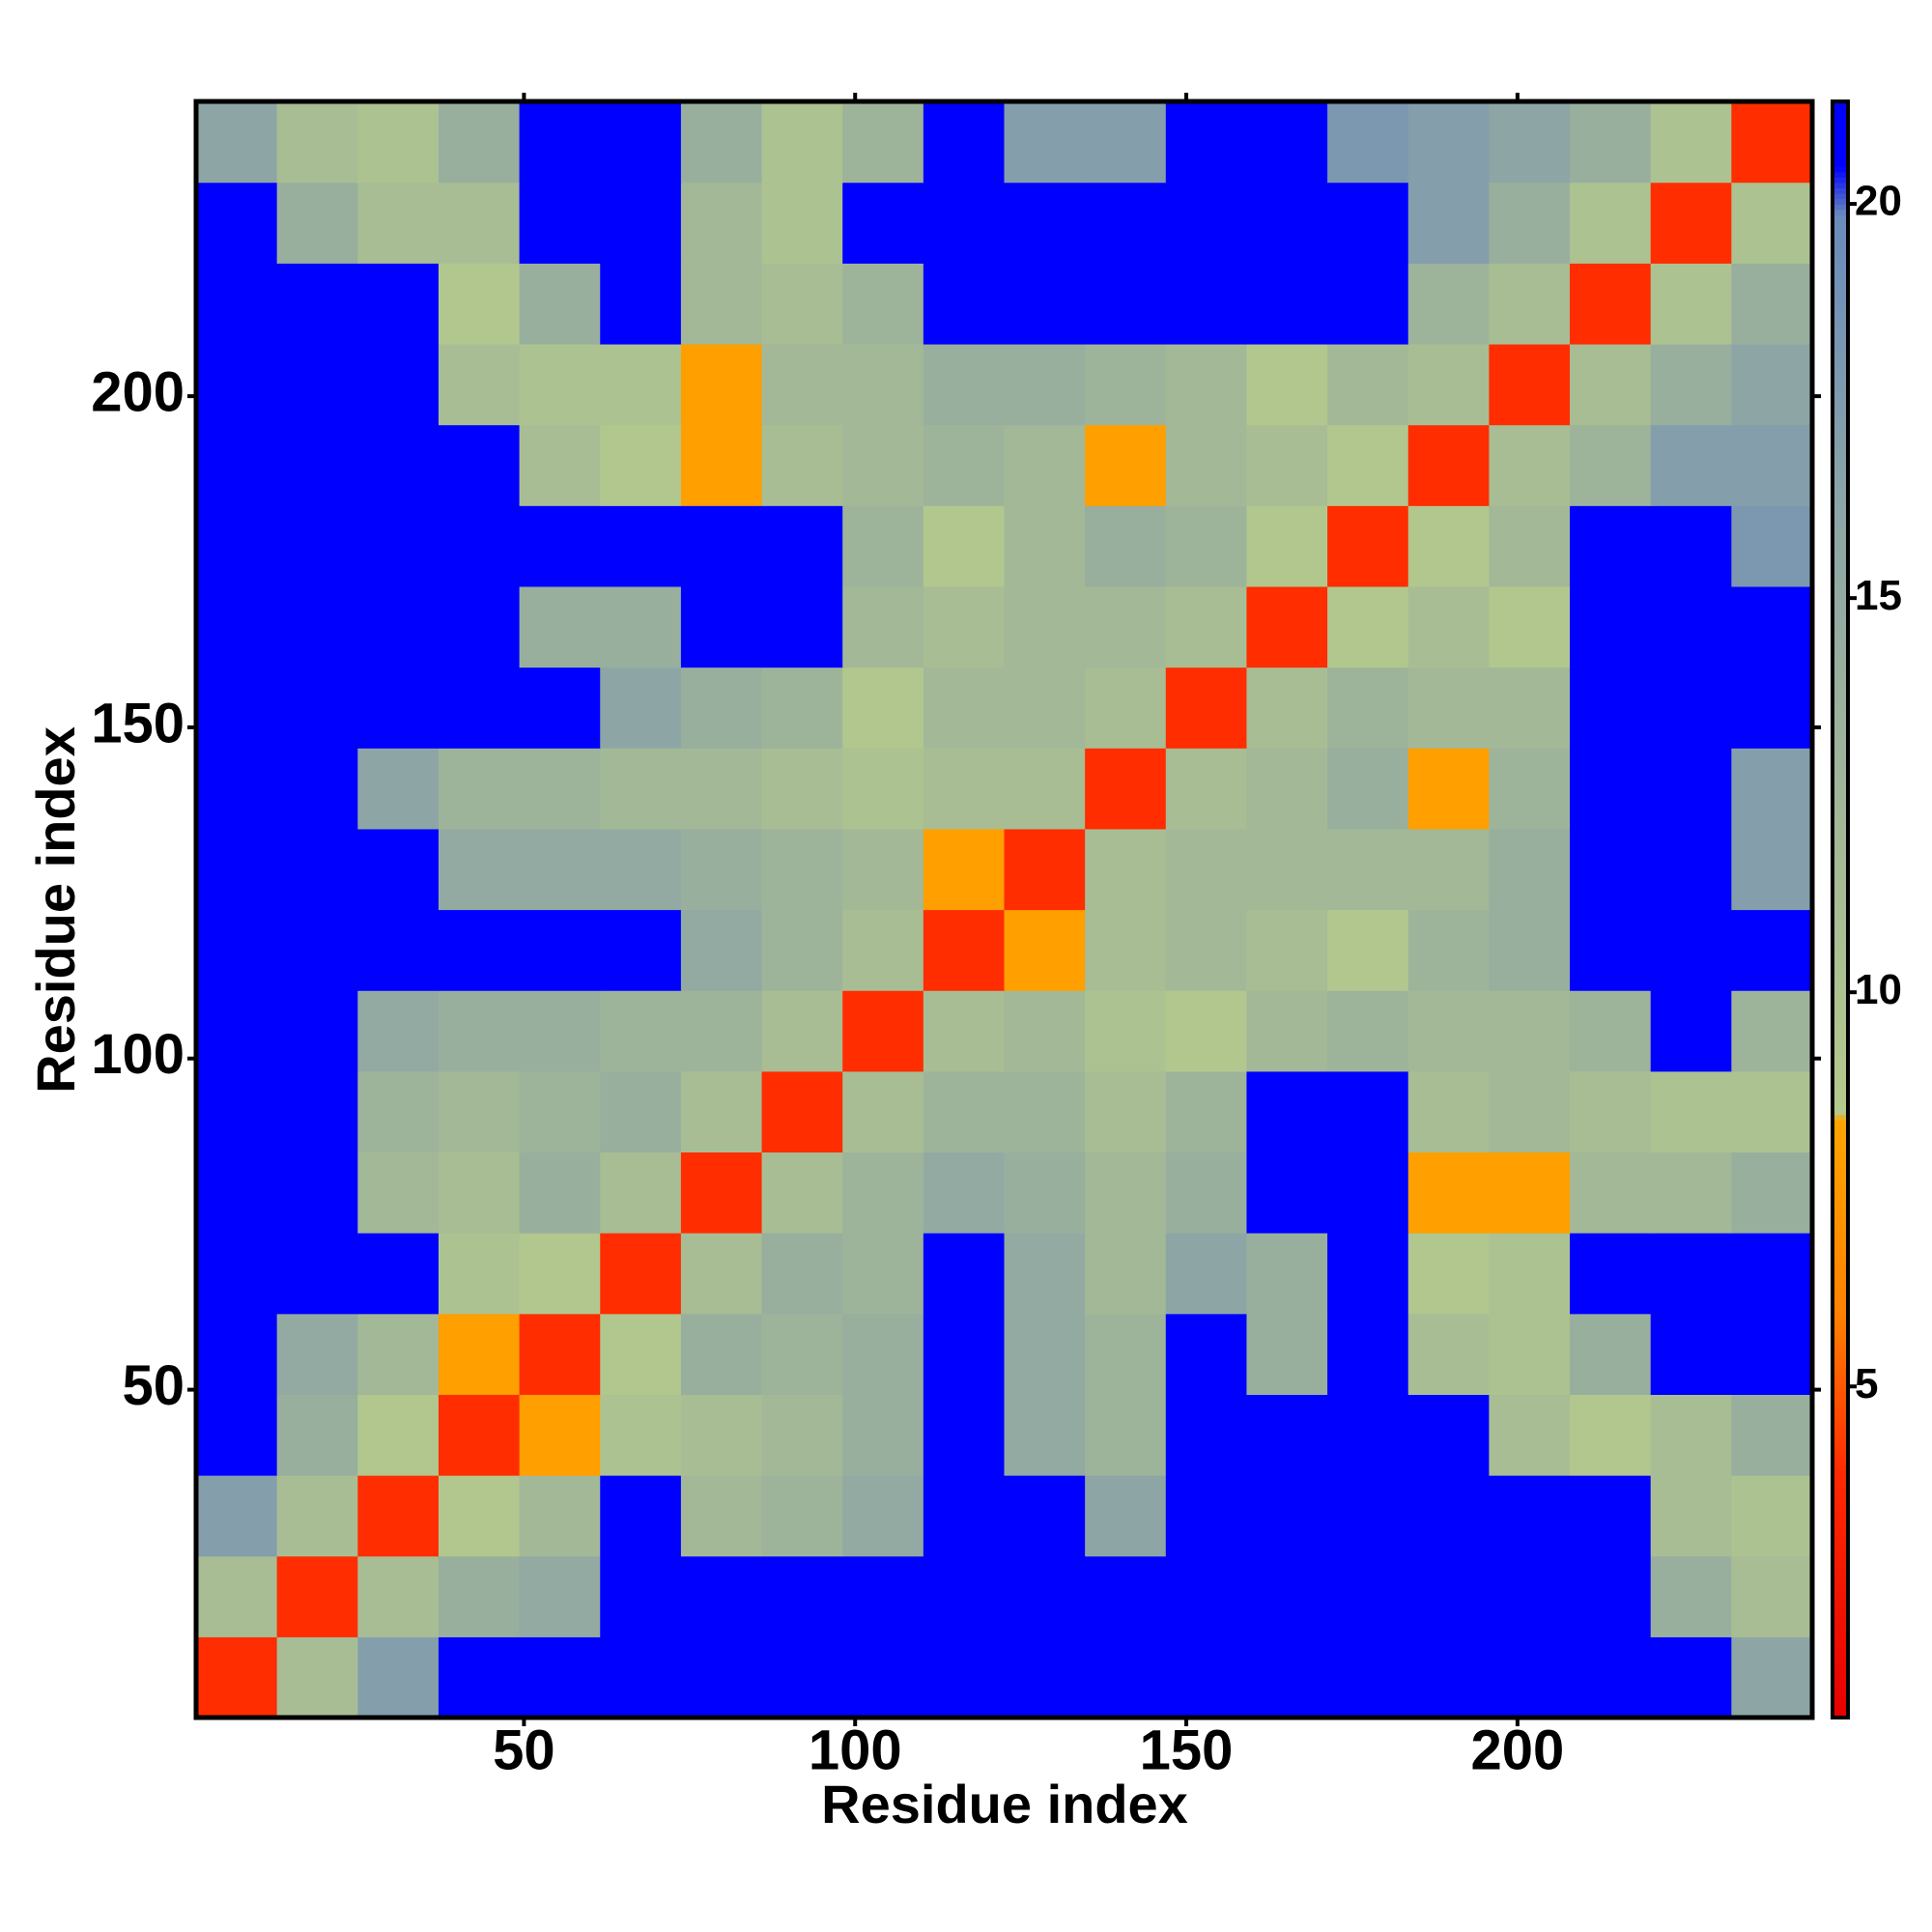  What do you see at coordinates (1005, 1804) in the screenshot?
I see `x-axis-title: Residue index` at bounding box center [1005, 1804].